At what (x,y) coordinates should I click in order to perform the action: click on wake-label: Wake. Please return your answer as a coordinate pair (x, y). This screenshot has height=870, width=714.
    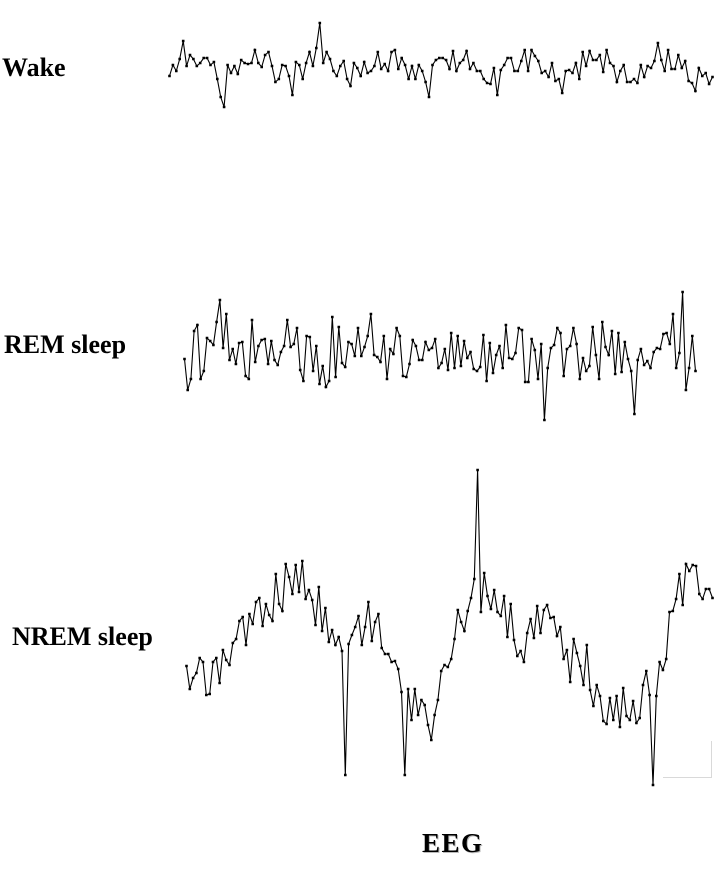
    Looking at the image, I should click on (34, 67).